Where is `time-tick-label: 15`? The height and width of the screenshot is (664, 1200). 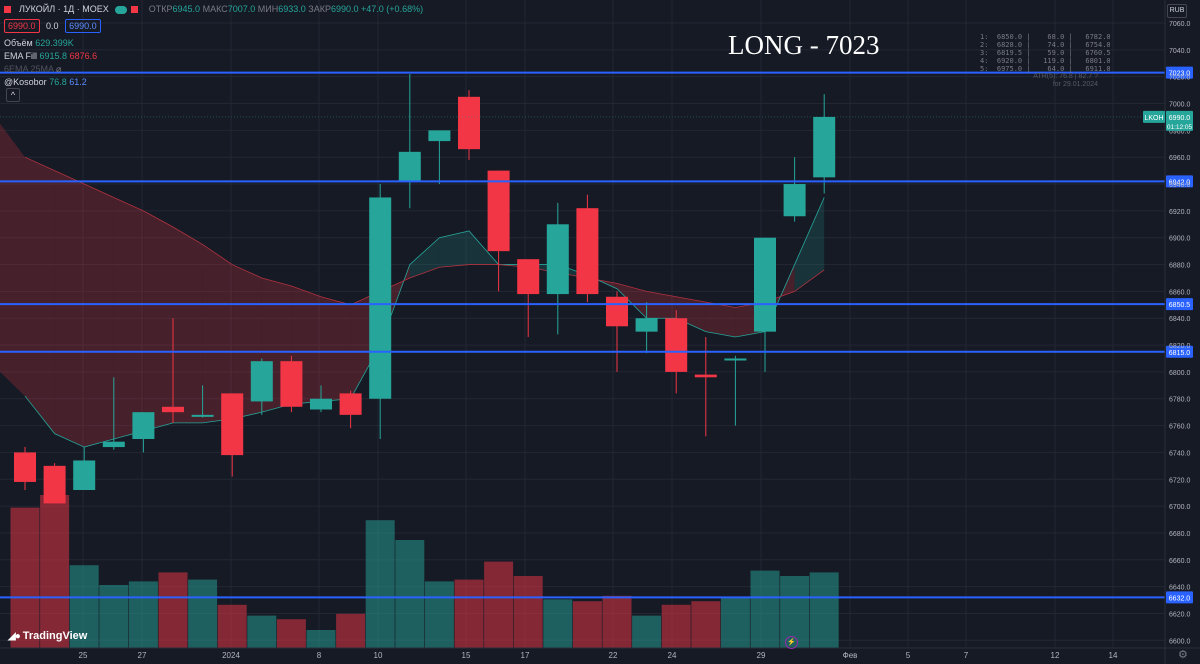
time-tick-label: 15 is located at coordinates (466, 655).